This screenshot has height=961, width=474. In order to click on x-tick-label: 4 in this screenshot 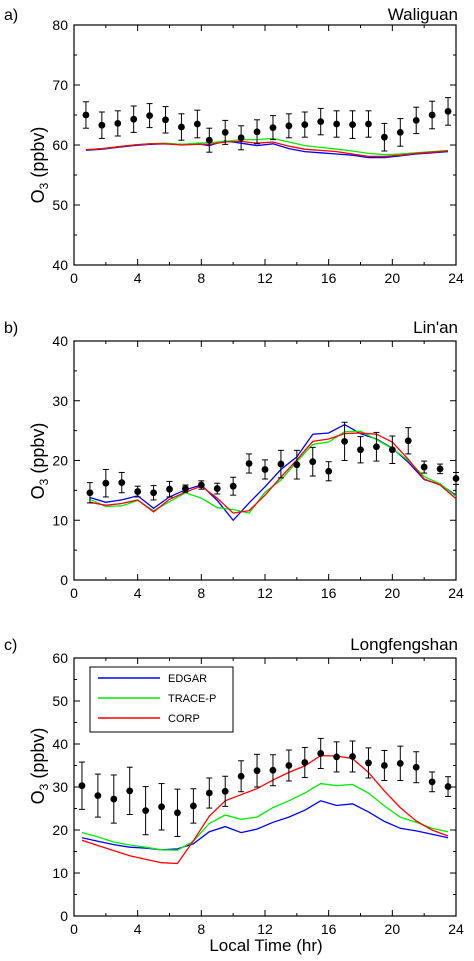, I will do `click(138, 929)`.